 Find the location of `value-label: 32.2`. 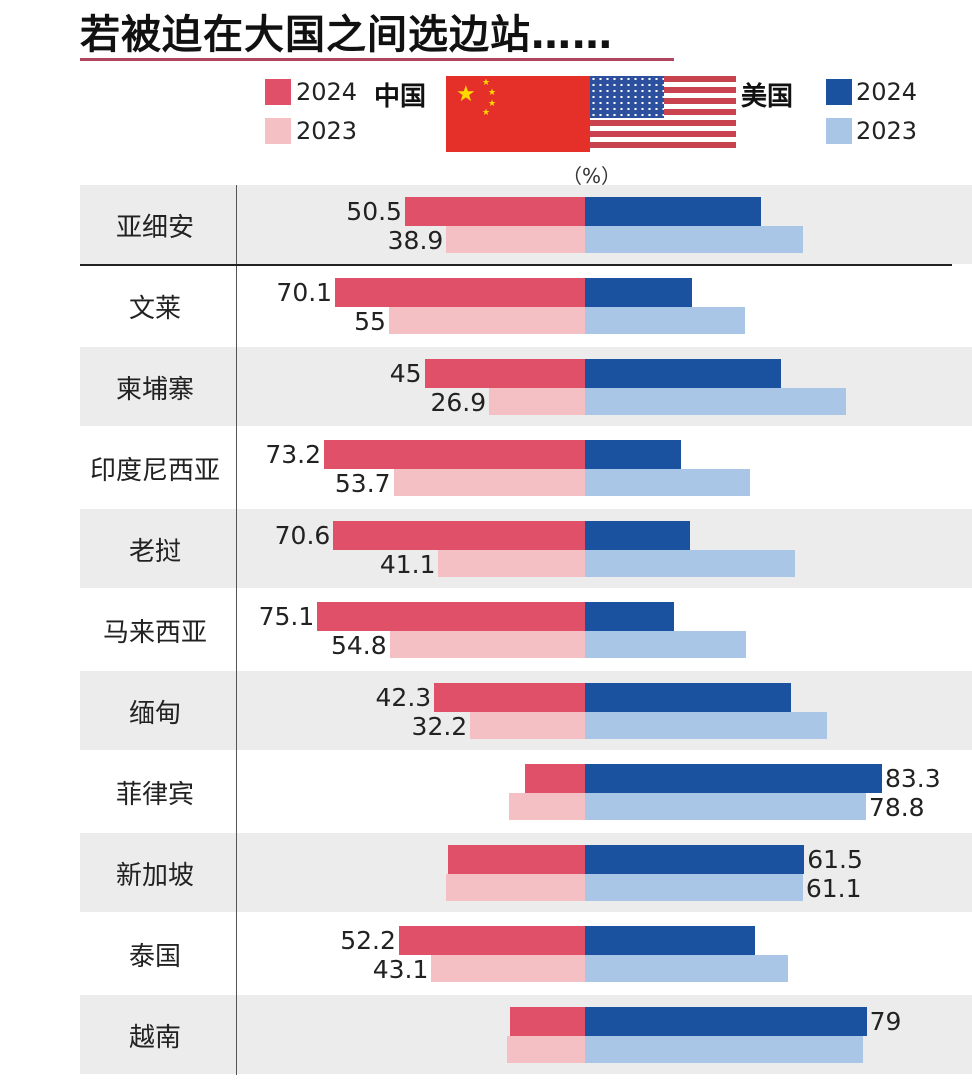

value-label: 32.2 is located at coordinates (439, 726).